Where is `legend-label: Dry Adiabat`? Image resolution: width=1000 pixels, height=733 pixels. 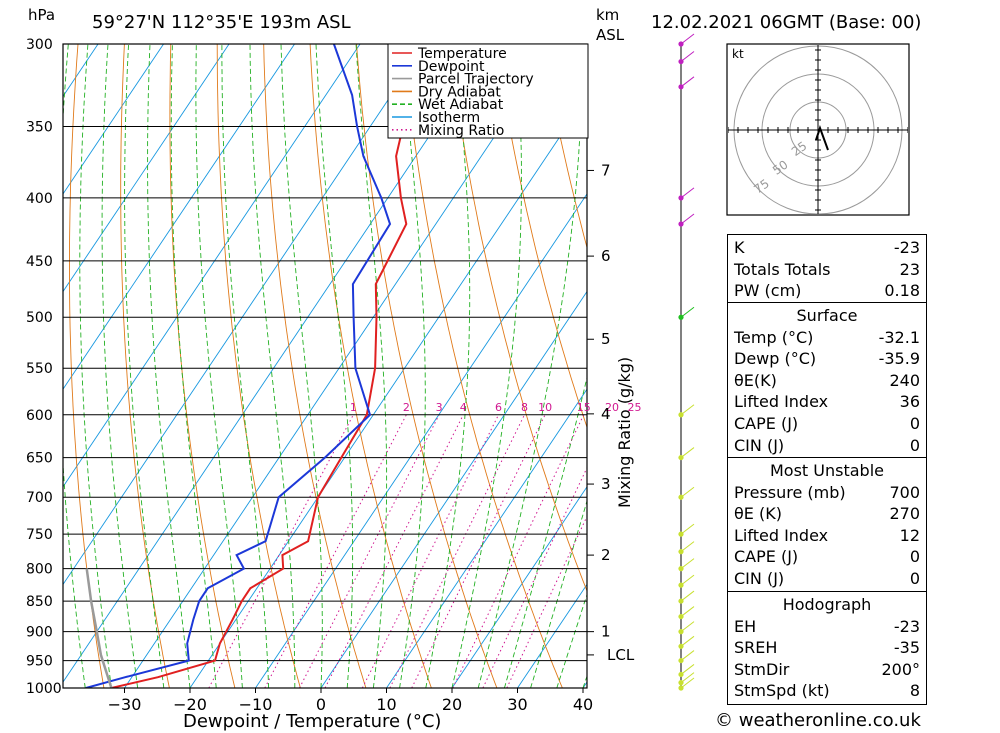 legend-label: Dry Adiabat is located at coordinates (459, 92).